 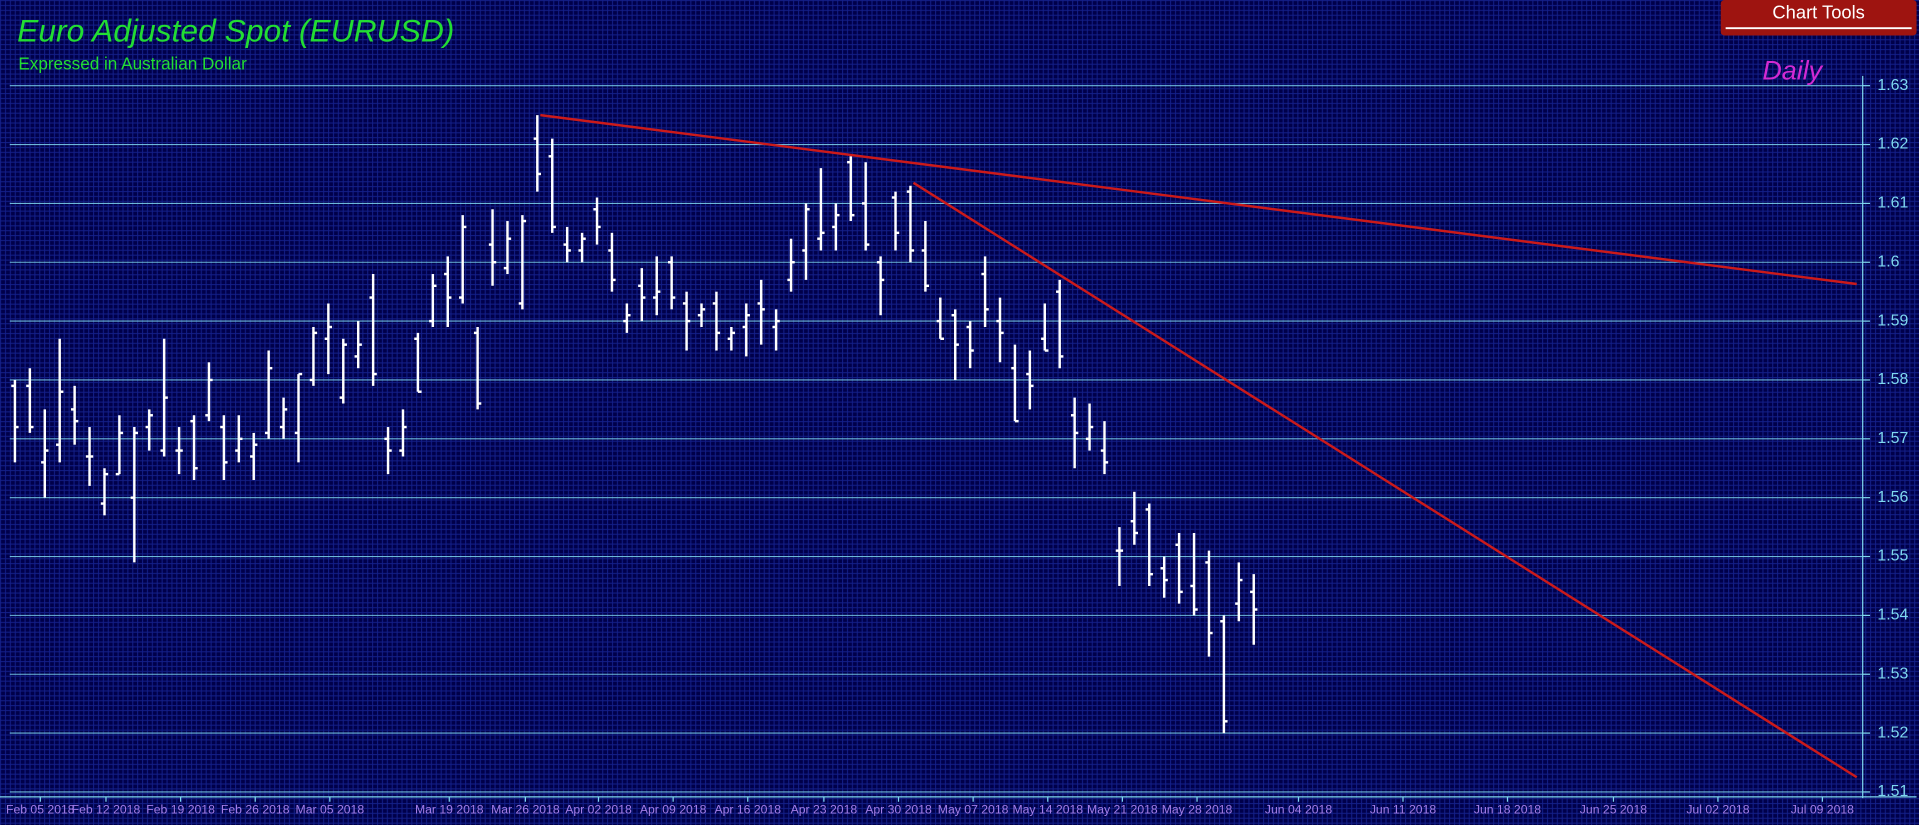 What do you see at coordinates (898, 810) in the screenshot?
I see `x-tick-label: Apr 30 2018` at bounding box center [898, 810].